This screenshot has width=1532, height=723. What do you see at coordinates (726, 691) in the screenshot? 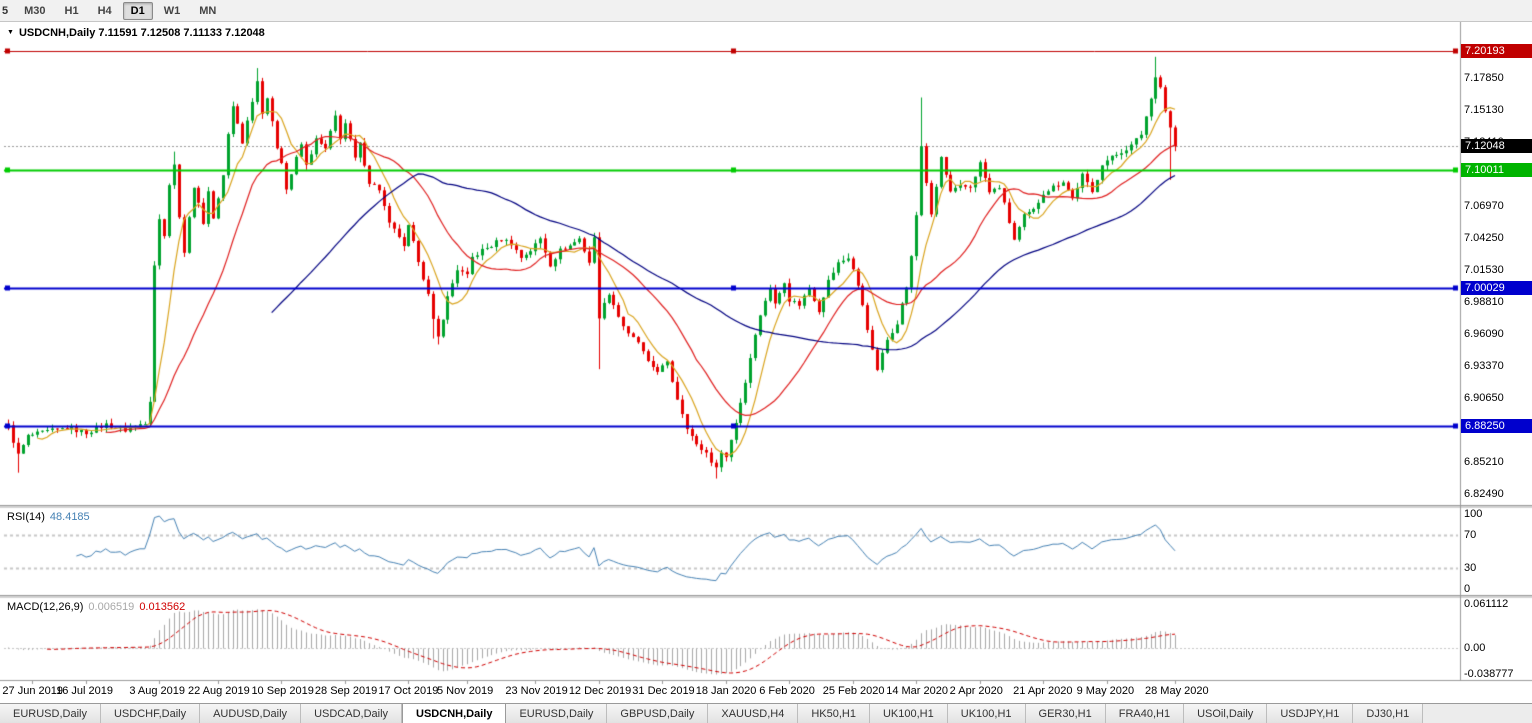
I see `date-label: 18 Jan 2020` at bounding box center [726, 691].